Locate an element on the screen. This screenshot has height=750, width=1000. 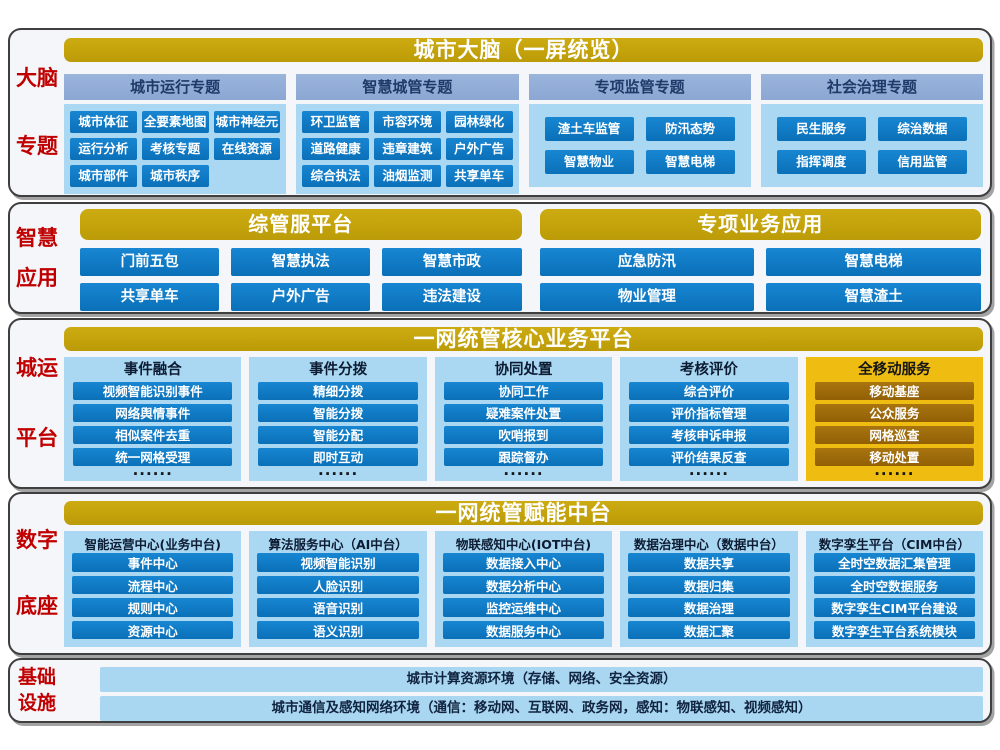
item-chip: 智慧执法 is located at coordinates (301, 262).